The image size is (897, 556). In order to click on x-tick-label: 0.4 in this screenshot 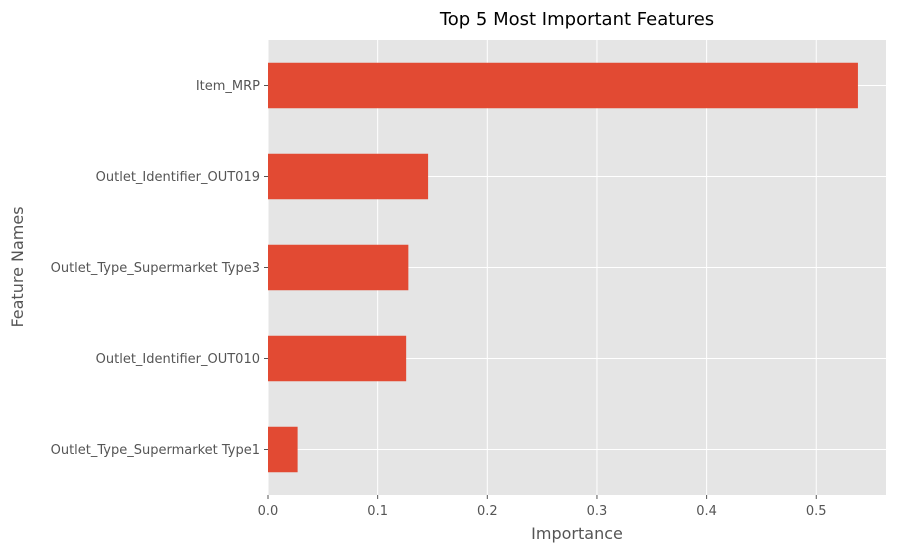, I will do `click(706, 511)`.